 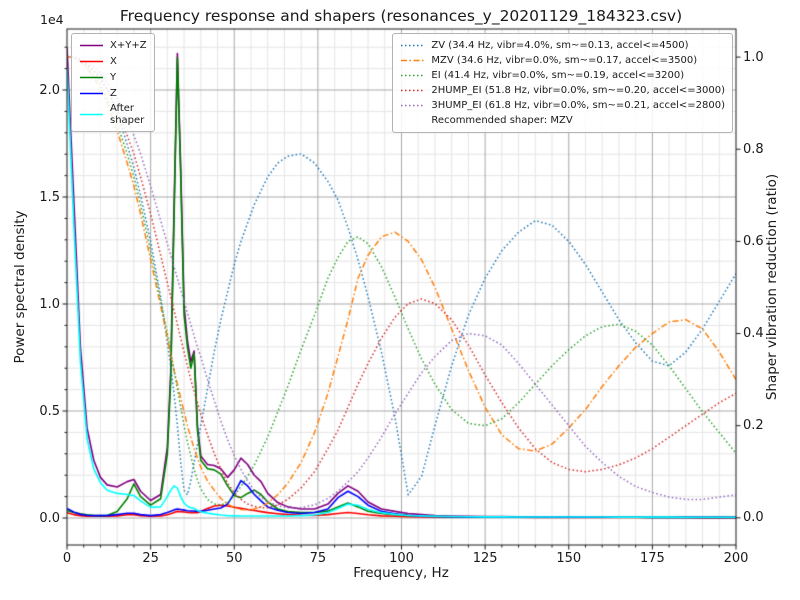 What do you see at coordinates (413, 105) in the screenshot?
I see `legend-line-3hump-ei-icon` at bounding box center [413, 105].